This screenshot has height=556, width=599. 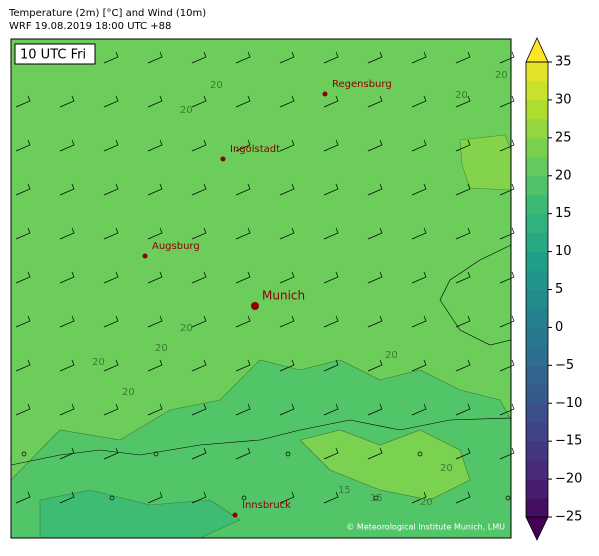 What do you see at coordinates (385, 465) in the screenshot?
I see `valley-area` at bounding box center [385, 465].